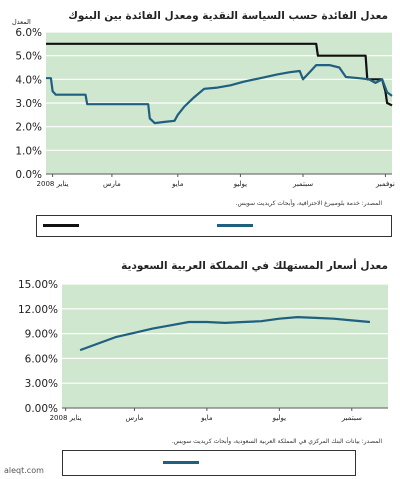 The height and width of the screenshot is (479, 400). I want to click on chart-2-ytick-label-2: 6.00%, so click(41, 359).